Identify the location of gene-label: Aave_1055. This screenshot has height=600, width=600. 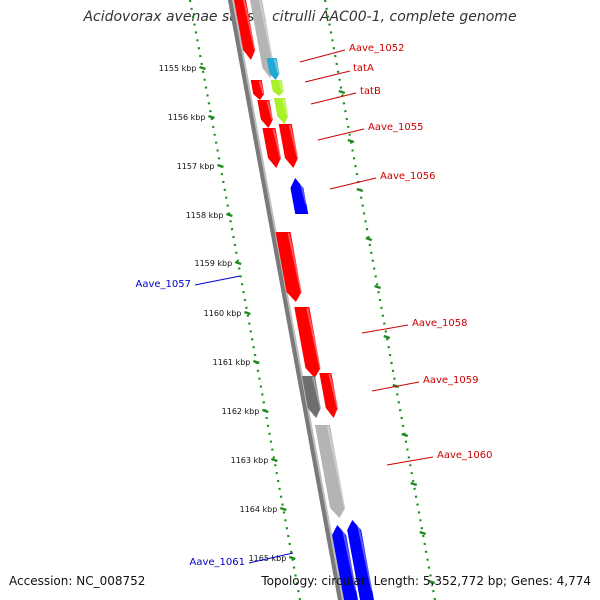
(396, 127).